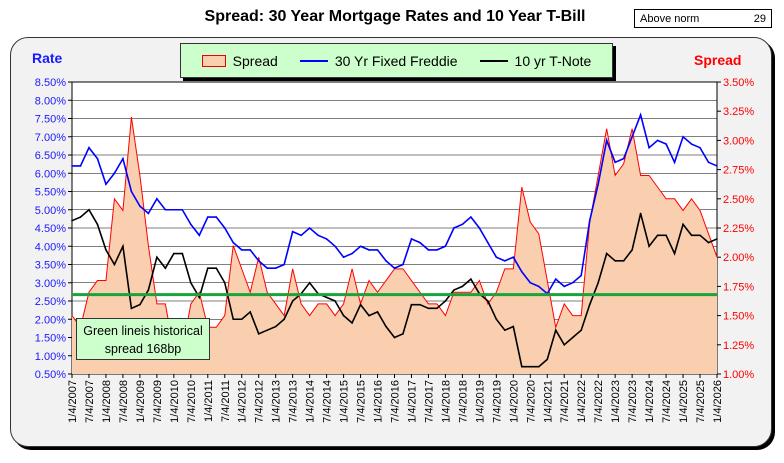 This screenshot has height=463, width=784. Describe the element at coordinates (738, 375) in the screenshot. I see `y-tick-label-right: 1.00%` at that location.